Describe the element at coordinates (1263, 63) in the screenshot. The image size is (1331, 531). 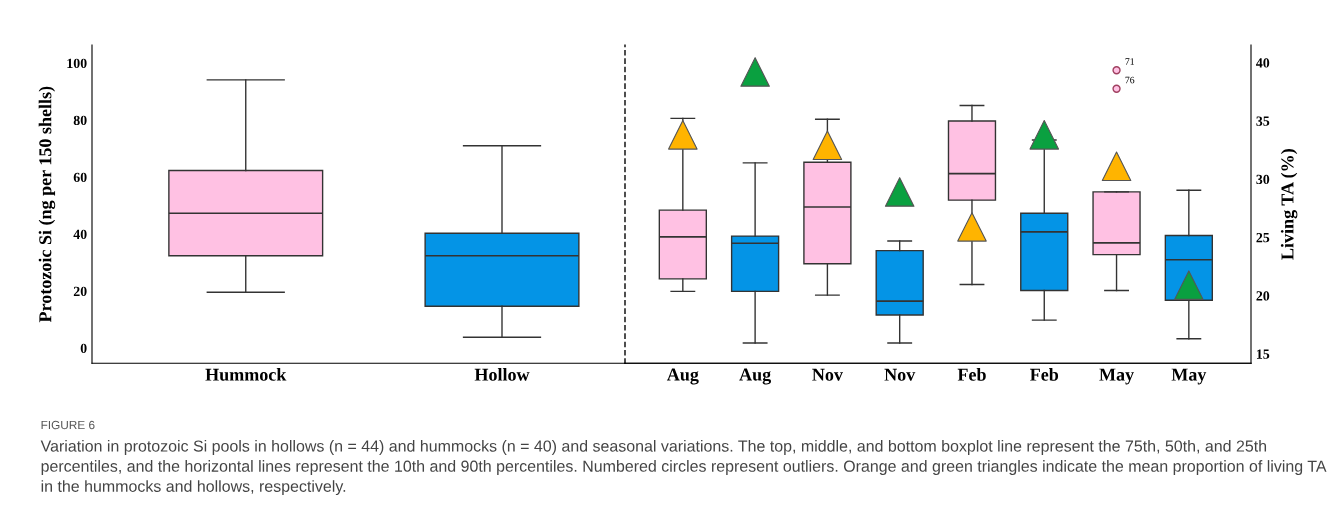
I see `y2-tick-label: 40` at that location.